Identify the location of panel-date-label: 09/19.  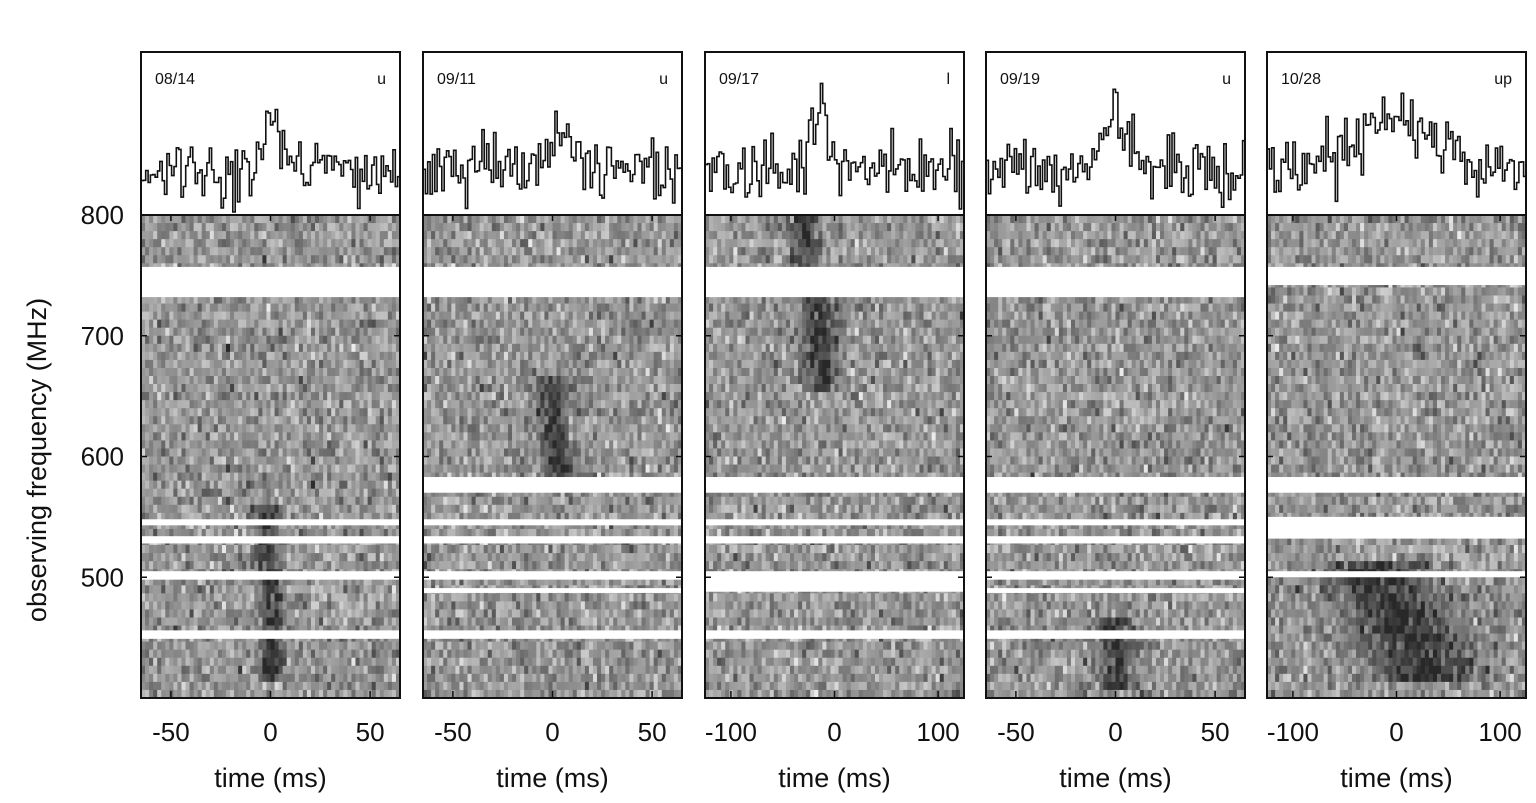
(1020, 79).